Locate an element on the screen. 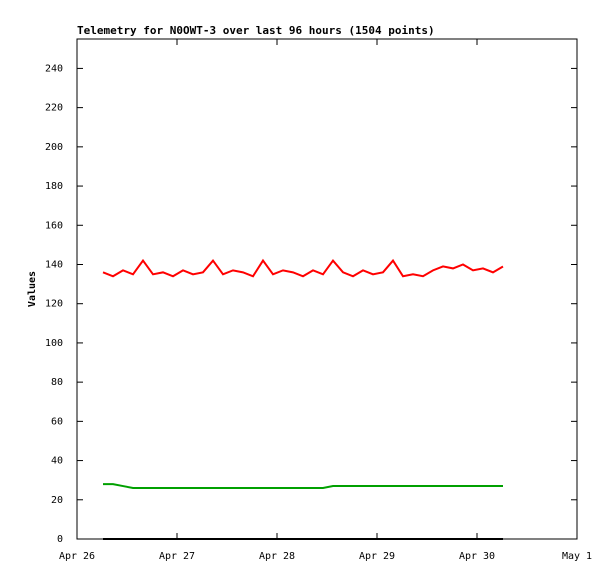 This screenshot has width=615, height=583. y-tick-label: 100 is located at coordinates (54, 343).